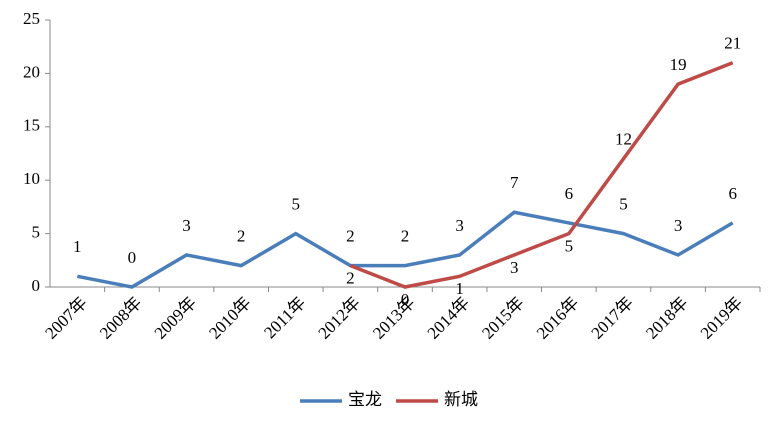 This screenshot has width=778, height=431. I want to click on x-tick-label: 2012年, so click(338, 317).